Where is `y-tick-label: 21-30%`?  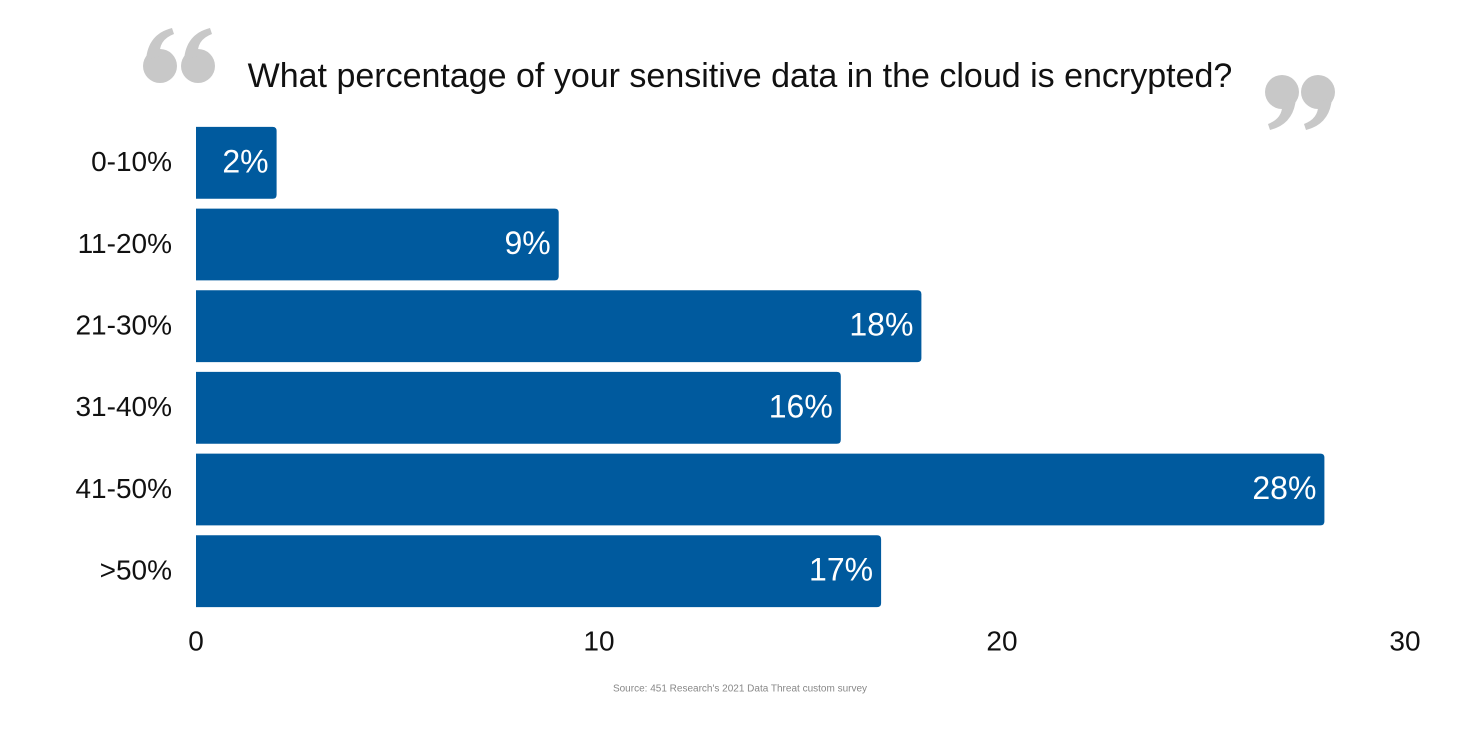
y-tick-label: 21-30% is located at coordinates (123, 325).